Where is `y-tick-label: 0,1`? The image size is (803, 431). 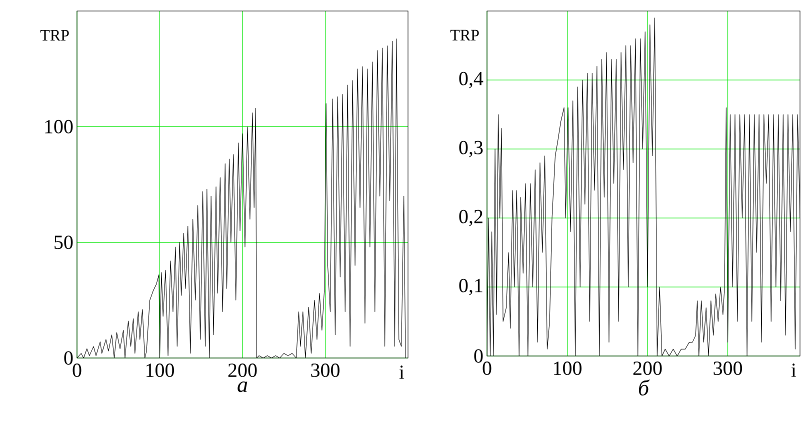
y-tick-label: 0,1 is located at coordinates (470, 287).